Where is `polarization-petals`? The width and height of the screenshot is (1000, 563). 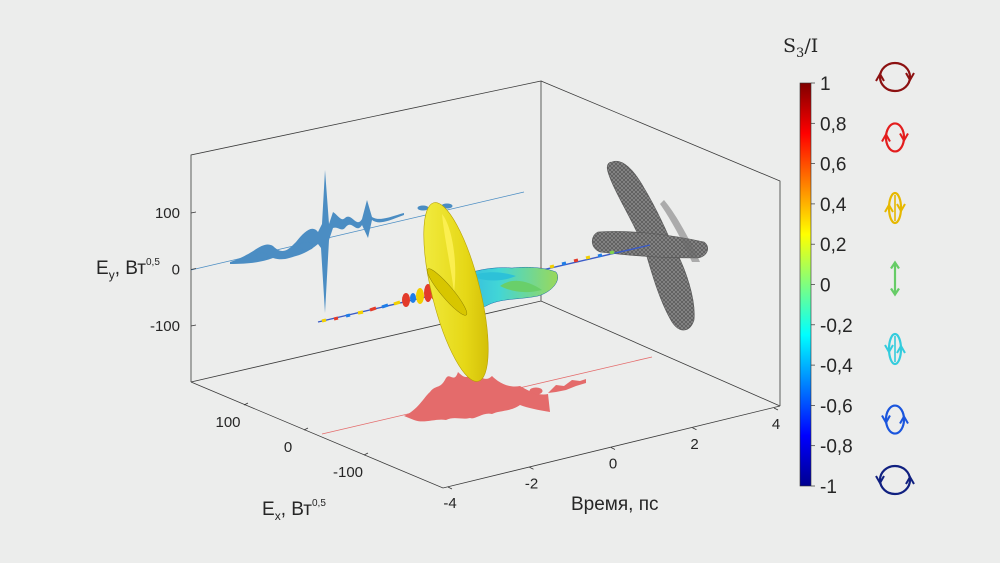
polarization-petals is located at coordinates (456, 292).